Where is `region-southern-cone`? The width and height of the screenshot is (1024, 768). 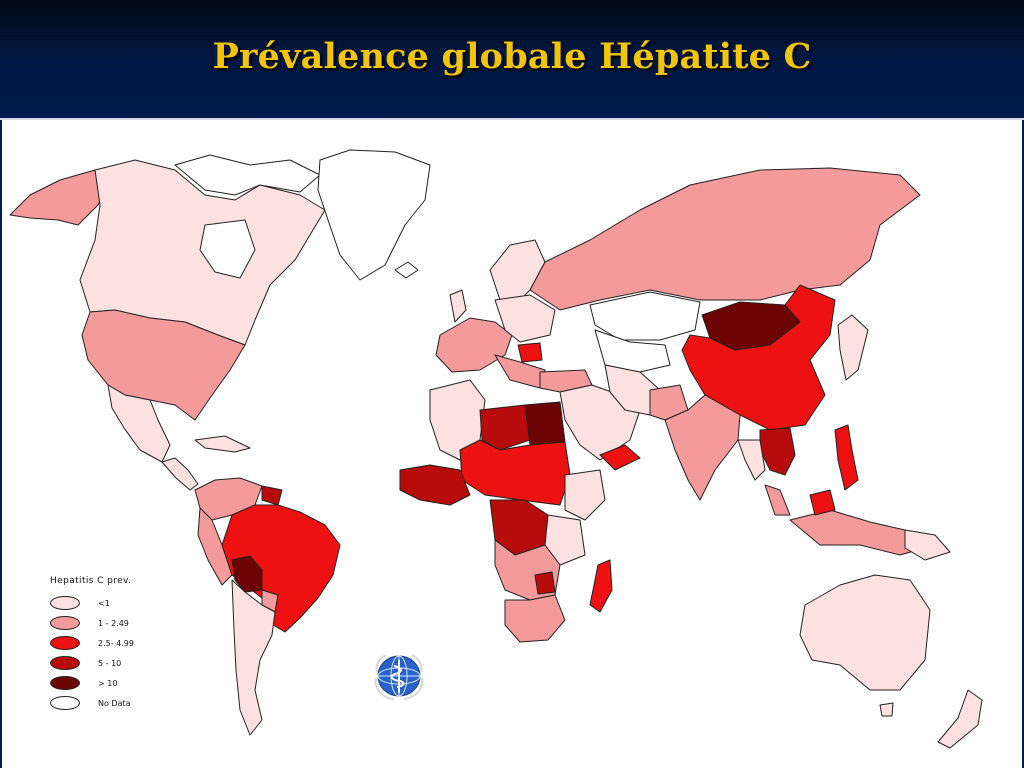
region-southern-cone is located at coordinates (253, 657).